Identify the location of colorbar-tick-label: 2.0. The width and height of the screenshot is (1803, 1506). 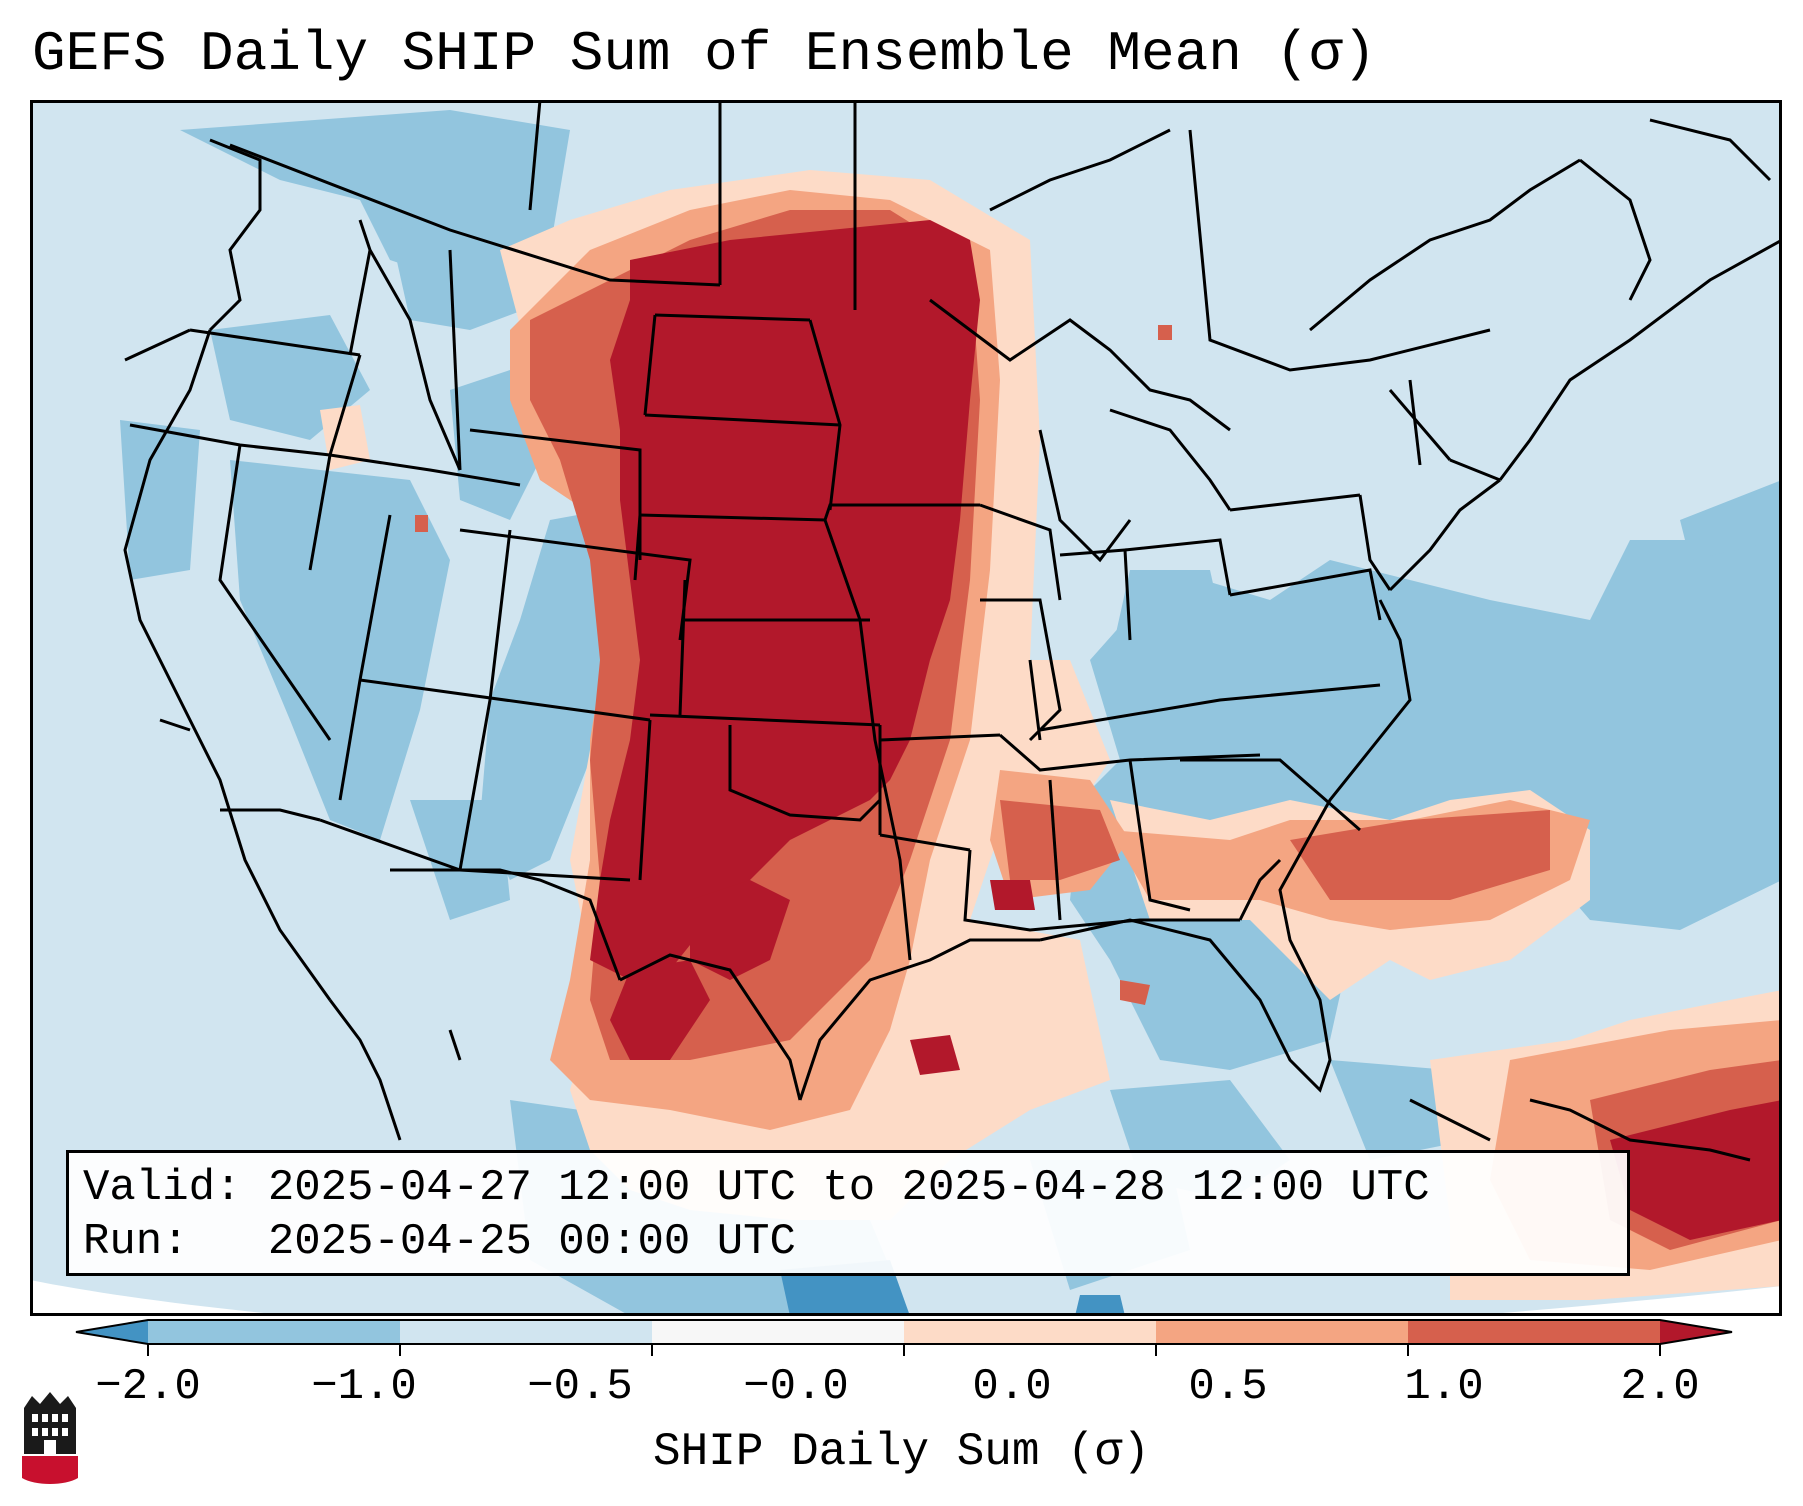
(1660, 1387).